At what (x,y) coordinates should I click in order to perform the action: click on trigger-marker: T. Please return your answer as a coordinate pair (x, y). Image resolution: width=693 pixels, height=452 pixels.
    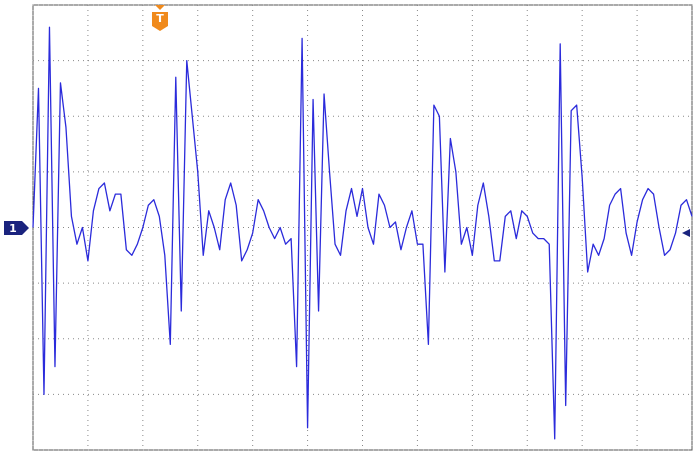
    Looking at the image, I should click on (160, 18).